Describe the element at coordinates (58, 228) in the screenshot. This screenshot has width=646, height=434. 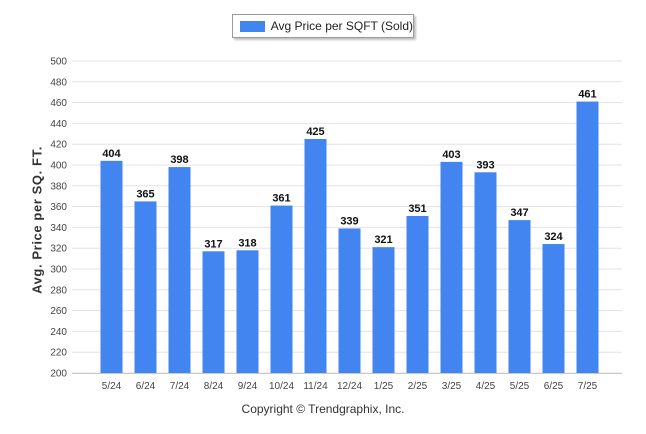
I see `y-tick-label: 340` at that location.